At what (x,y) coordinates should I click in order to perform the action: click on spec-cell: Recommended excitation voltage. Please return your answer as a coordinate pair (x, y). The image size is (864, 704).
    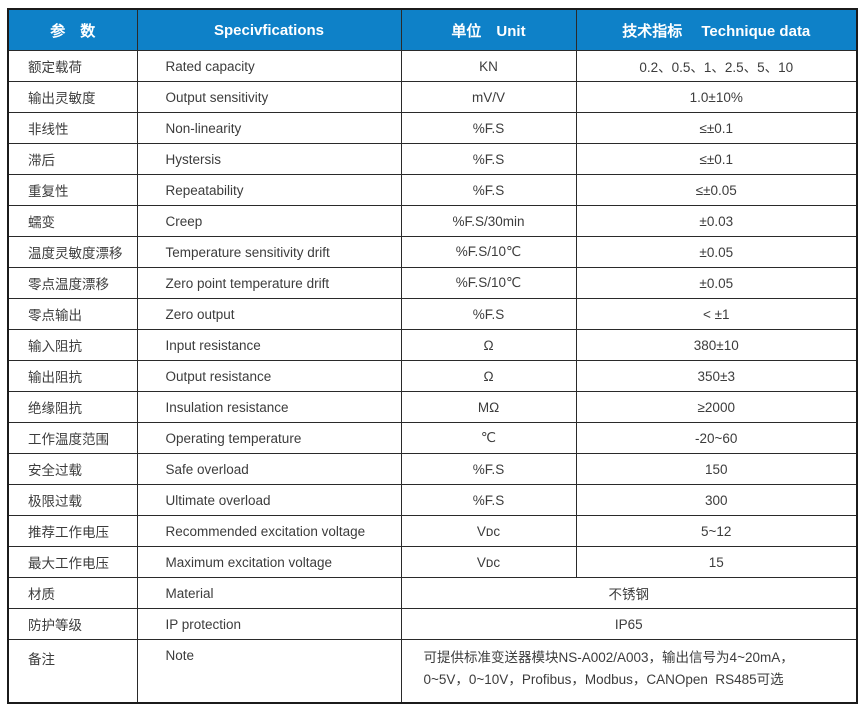
    Looking at the image, I should click on (269, 531).